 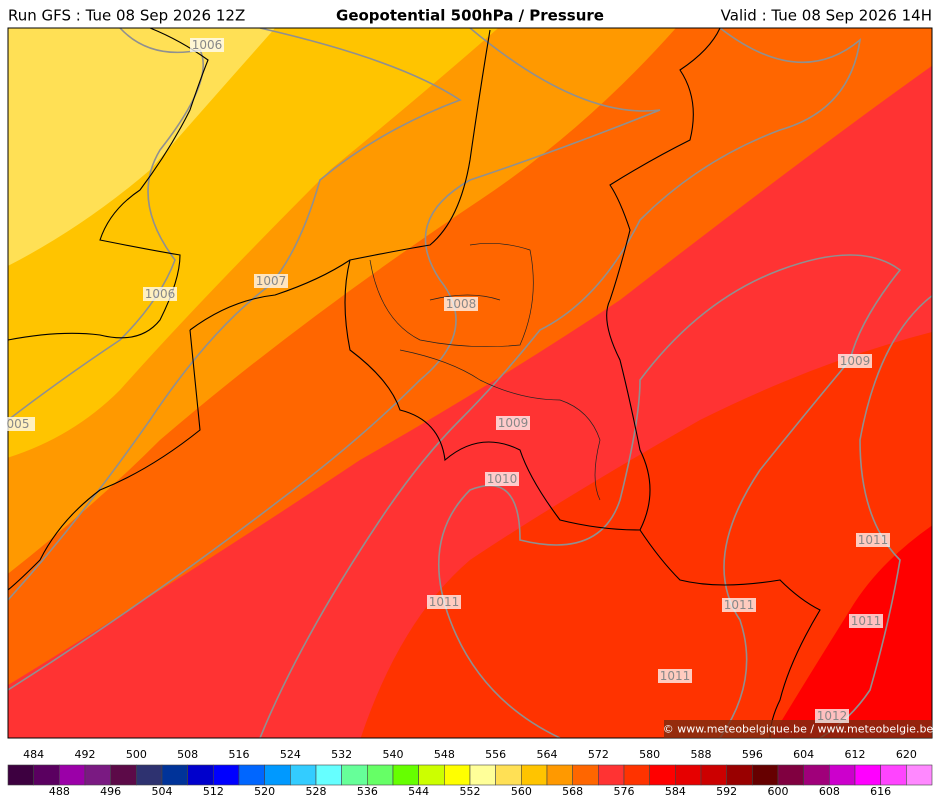 I want to click on isobar-label: 1007, so click(x=271, y=281).